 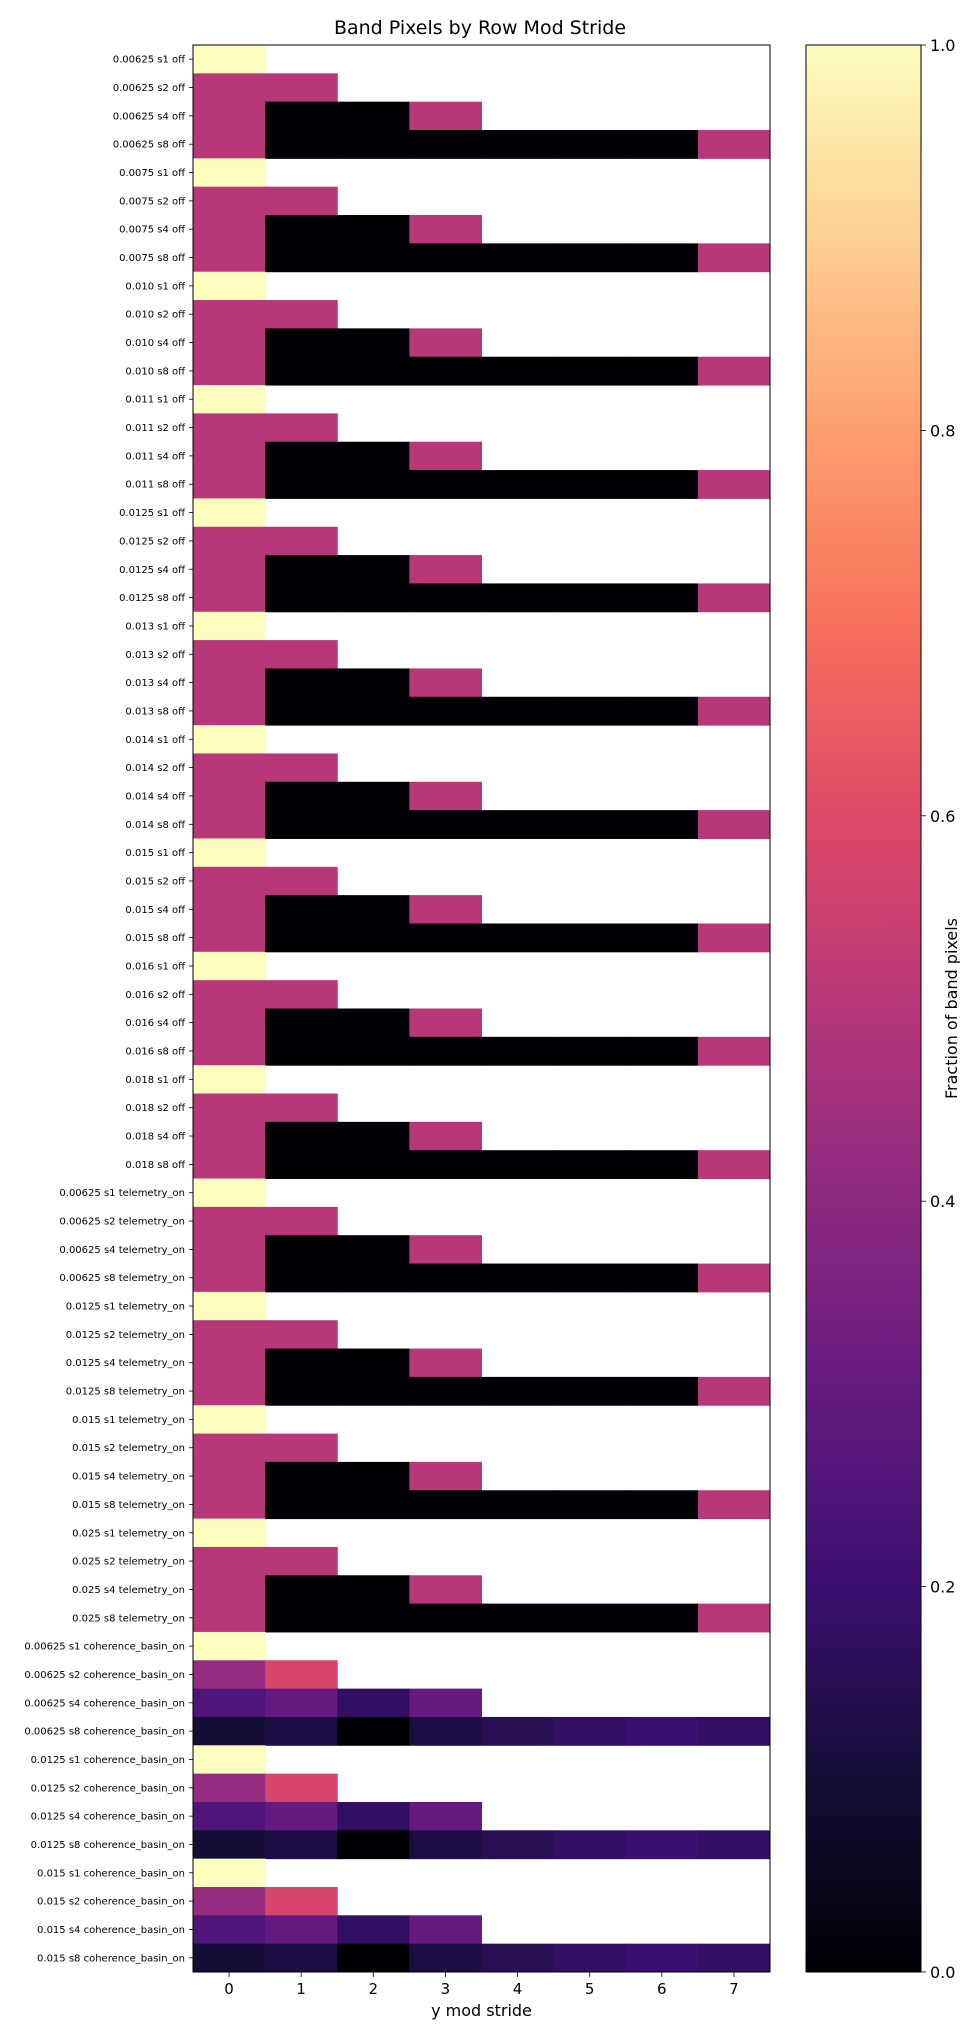 What do you see at coordinates (104, 1647) in the screenshot?
I see `y-tick-label: 0.00625 s1 coherence_basin_on` at bounding box center [104, 1647].